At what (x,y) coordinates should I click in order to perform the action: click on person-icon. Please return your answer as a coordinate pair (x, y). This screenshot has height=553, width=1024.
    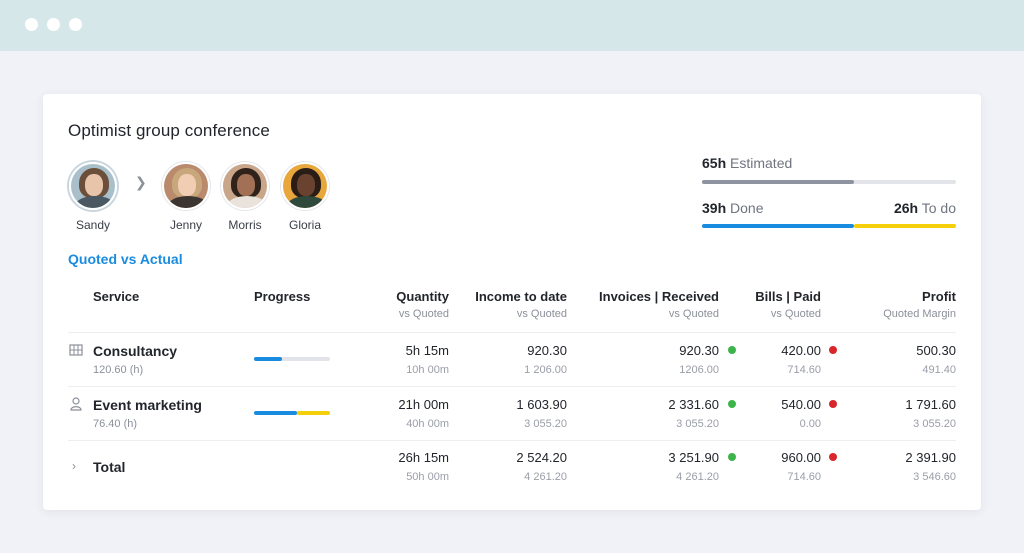
    Looking at the image, I should click on (76, 405).